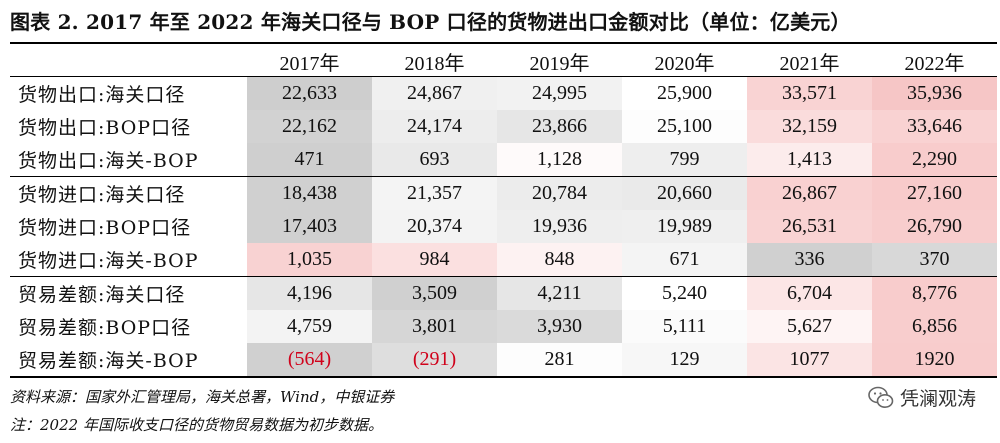 This screenshot has width=1000, height=443. Describe the element at coordinates (128, 360) in the screenshot. I see `row-label: 贸易差额:海关-BOP` at that location.